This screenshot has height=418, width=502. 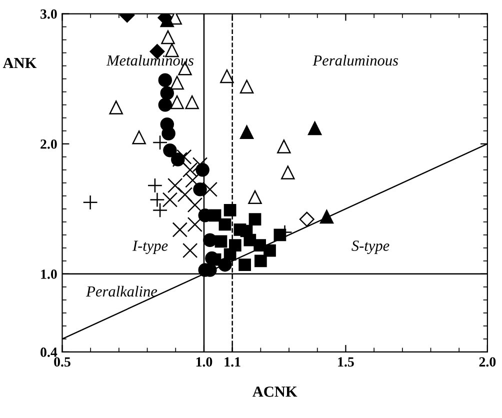 What do you see at coordinates (49, 274) in the screenshot?
I see `y-tick-label: 1.0` at bounding box center [49, 274].